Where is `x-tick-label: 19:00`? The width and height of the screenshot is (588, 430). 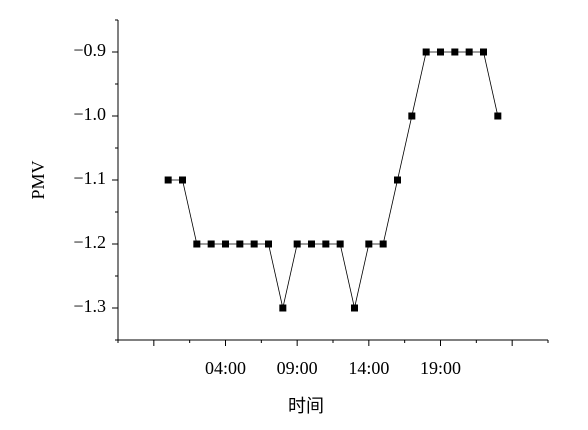
x-tick-label: 19:00 is located at coordinates (440, 368).